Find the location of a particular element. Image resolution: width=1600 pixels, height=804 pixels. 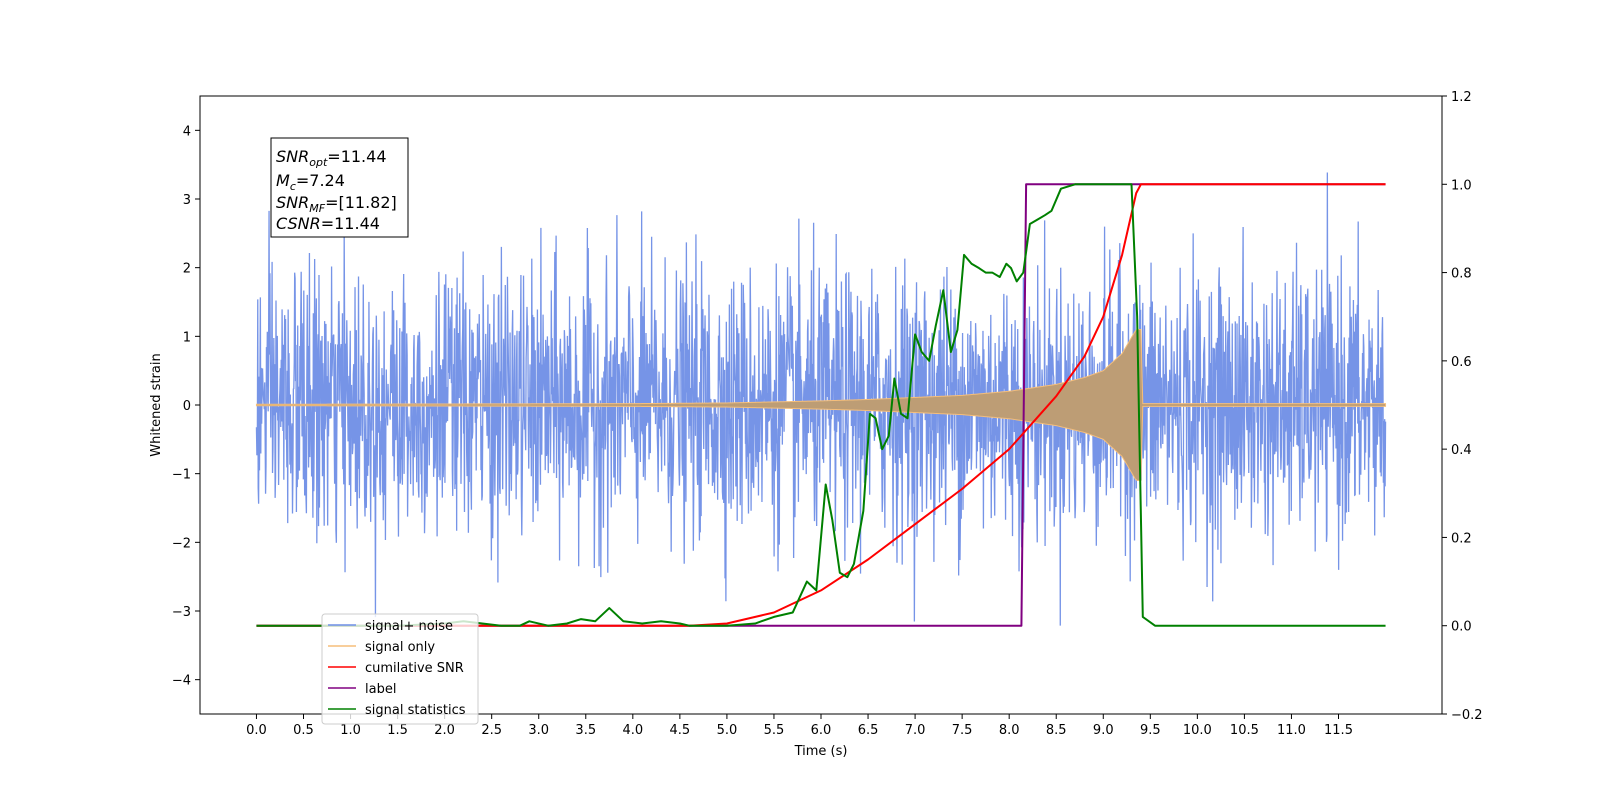

y-tick-label: −1 is located at coordinates (181, 475).